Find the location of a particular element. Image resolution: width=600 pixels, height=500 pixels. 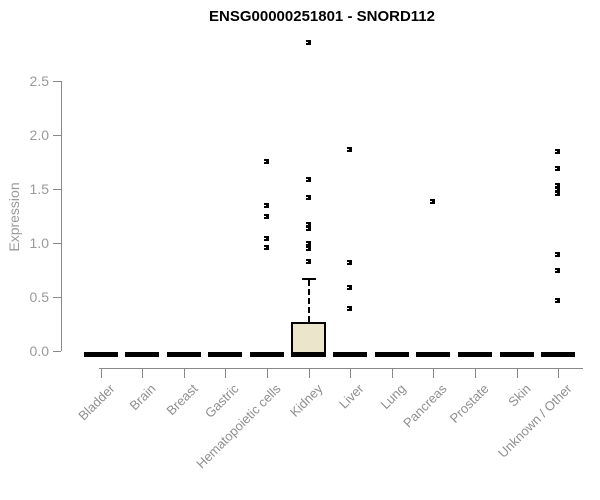

y-tick-label: 2.0 is located at coordinates (39, 135).